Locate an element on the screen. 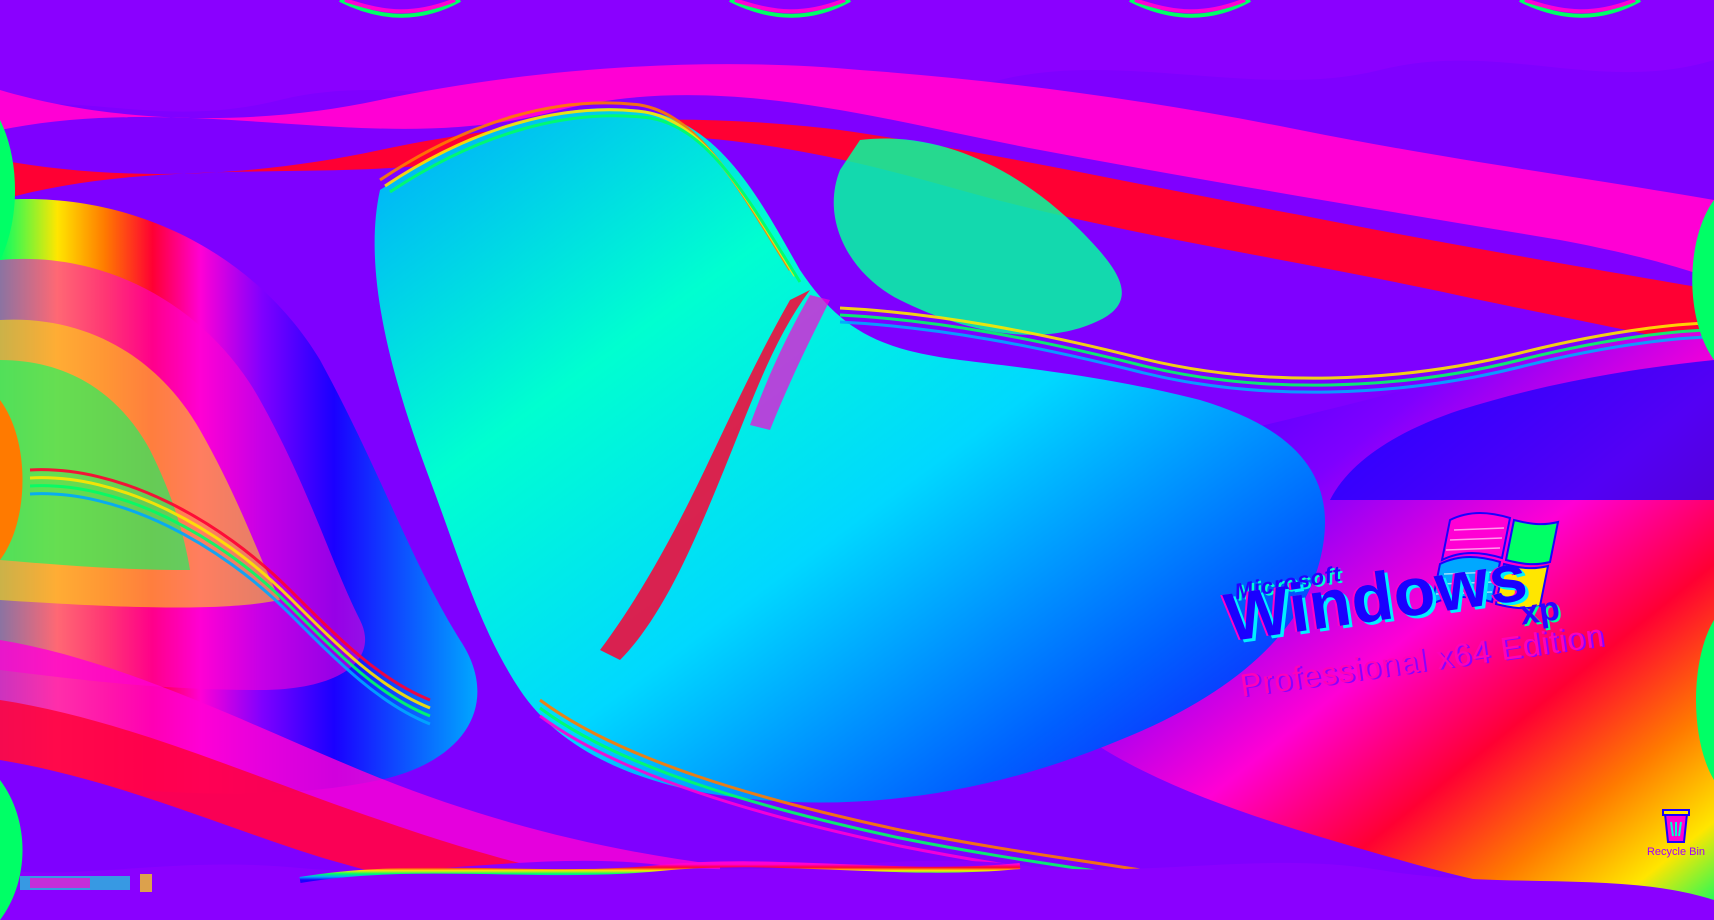 The width and height of the screenshot is (1714, 920). desktop-icon-recycle-bin: Recycle Bin is located at coordinates (1676, 839).